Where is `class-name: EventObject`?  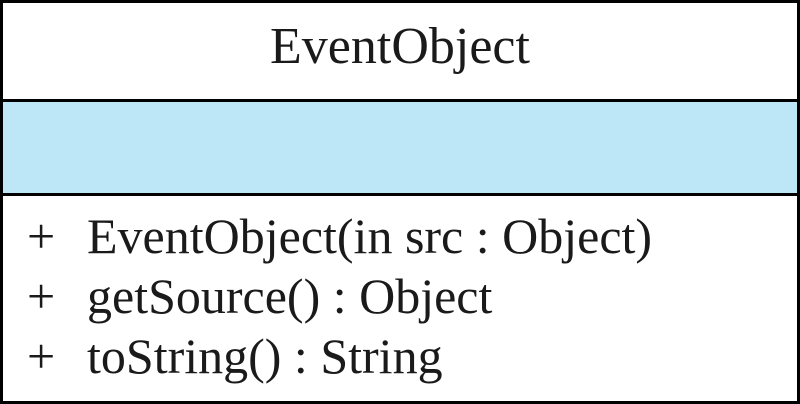 class-name: EventObject is located at coordinates (400, 46).